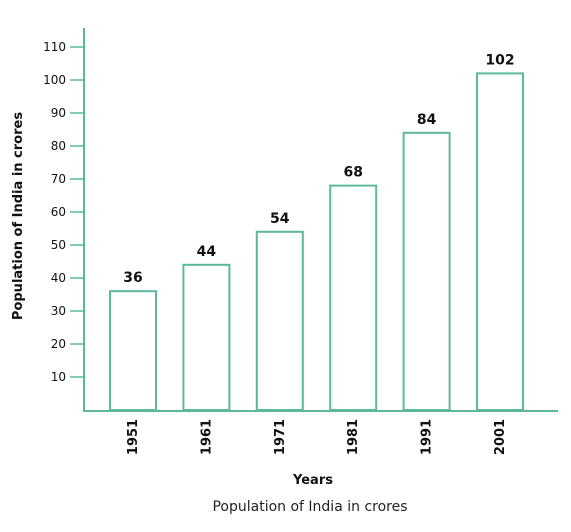  What do you see at coordinates (206, 437) in the screenshot?
I see `x-tick-label: 1961` at bounding box center [206, 437].